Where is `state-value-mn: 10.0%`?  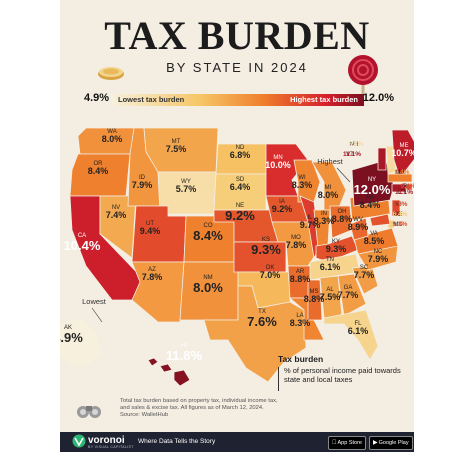 state-value-mn: 10.0% is located at coordinates (278, 165).